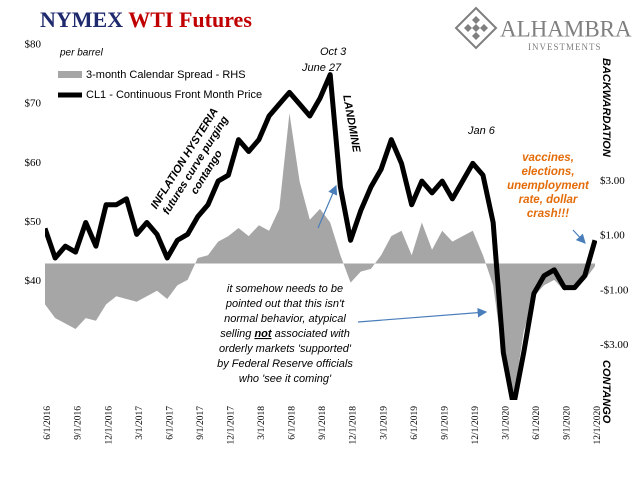 Image resolution: width=641 pixels, height=481 pixels. Describe the element at coordinates (293, 423) in the screenshot. I see `x-tick-label: 6/1/2018` at that location.